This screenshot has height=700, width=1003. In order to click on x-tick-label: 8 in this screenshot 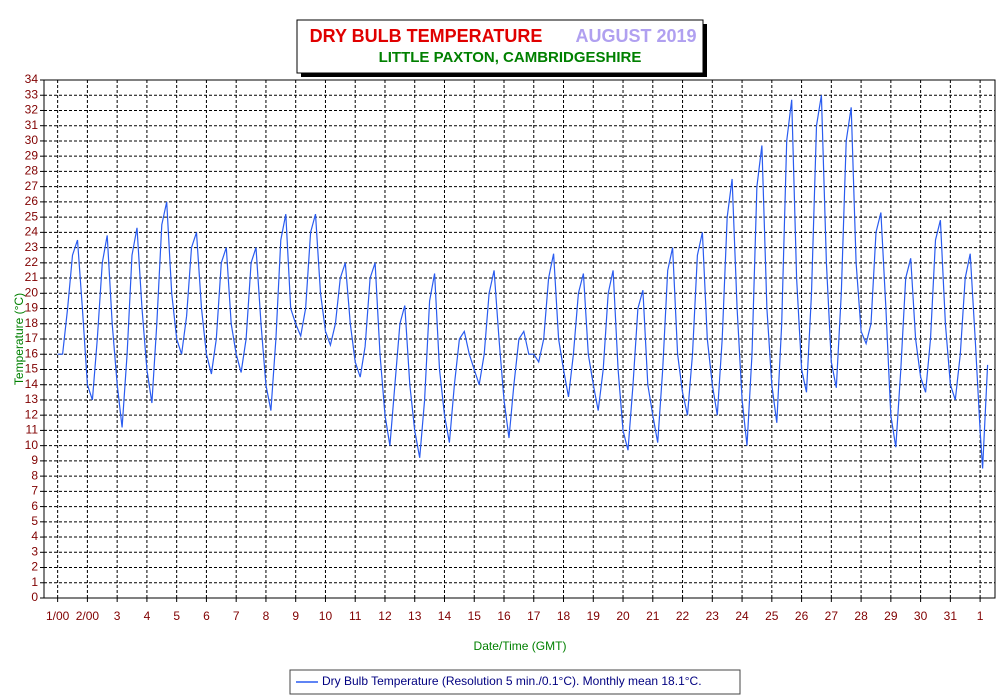, I will do `click(266, 616)`.